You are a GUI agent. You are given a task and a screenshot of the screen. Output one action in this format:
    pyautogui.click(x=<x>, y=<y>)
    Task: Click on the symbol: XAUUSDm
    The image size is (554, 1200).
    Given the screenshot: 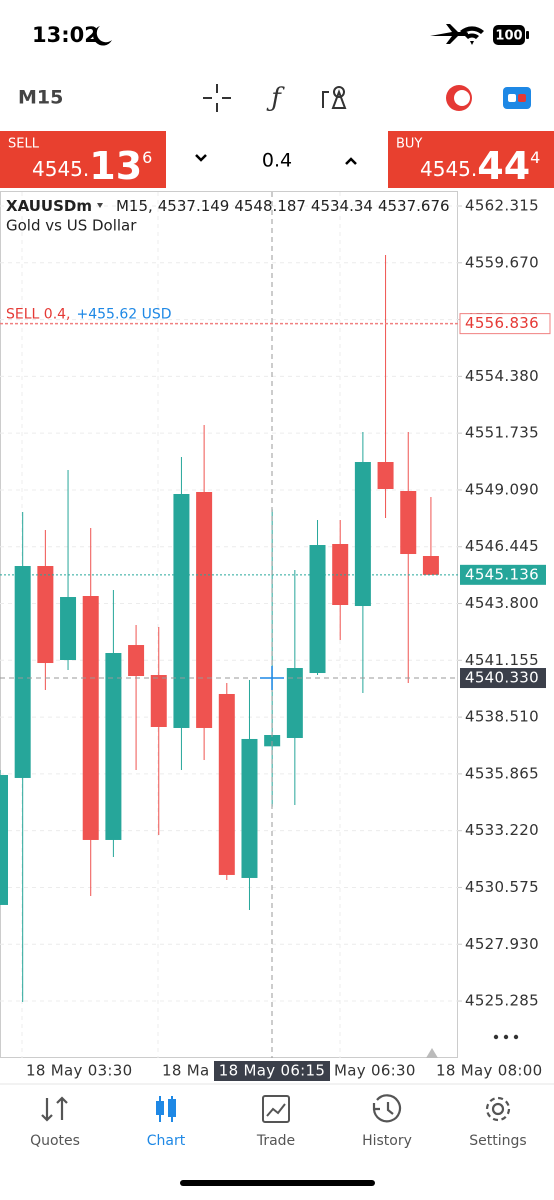 What is the action you would take?
    pyautogui.click(x=49, y=206)
    